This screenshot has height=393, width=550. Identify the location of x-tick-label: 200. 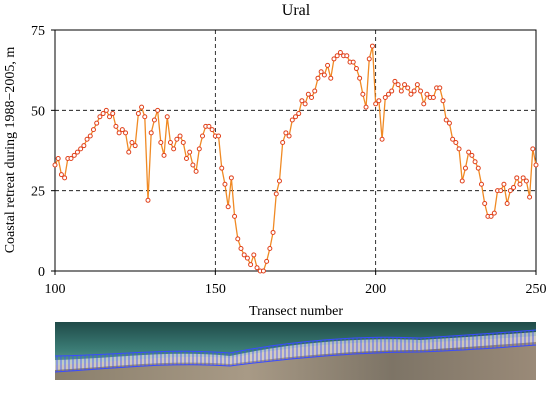
(375, 289).